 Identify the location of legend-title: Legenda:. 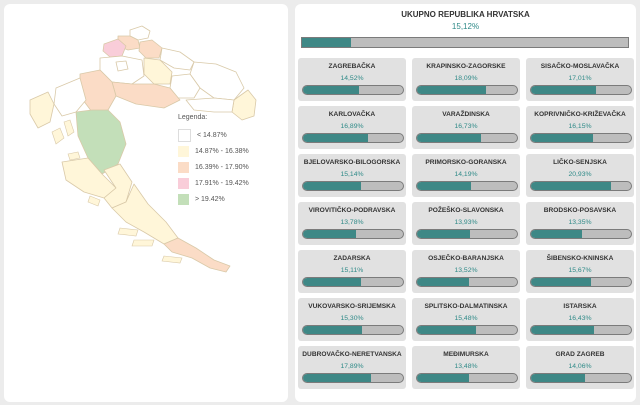
(193, 117).